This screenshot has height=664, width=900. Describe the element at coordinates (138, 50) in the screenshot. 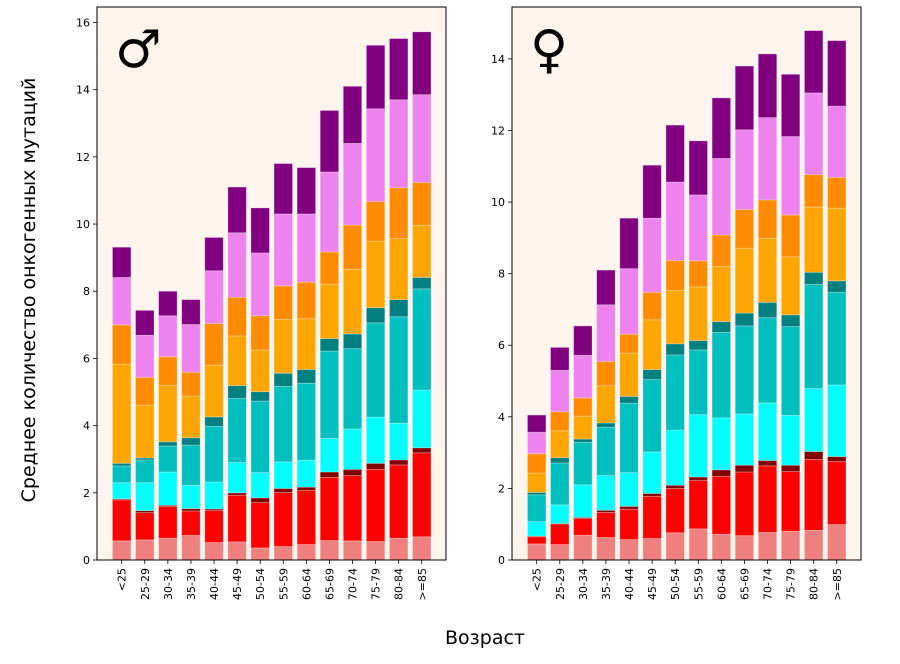

I see `male-symbol-icon: ♂` at that location.